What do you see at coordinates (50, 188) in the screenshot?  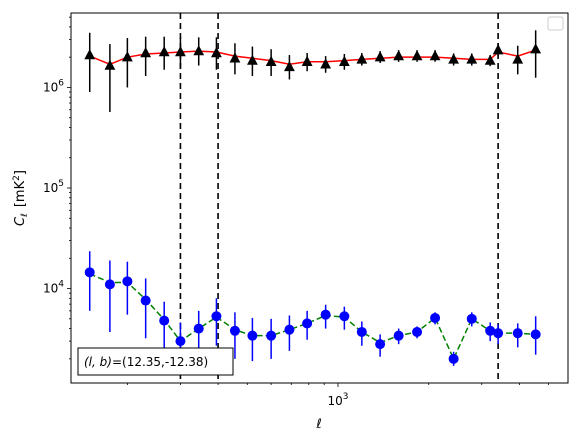 I see `y-tick-label-base-1: 10` at bounding box center [50, 188].